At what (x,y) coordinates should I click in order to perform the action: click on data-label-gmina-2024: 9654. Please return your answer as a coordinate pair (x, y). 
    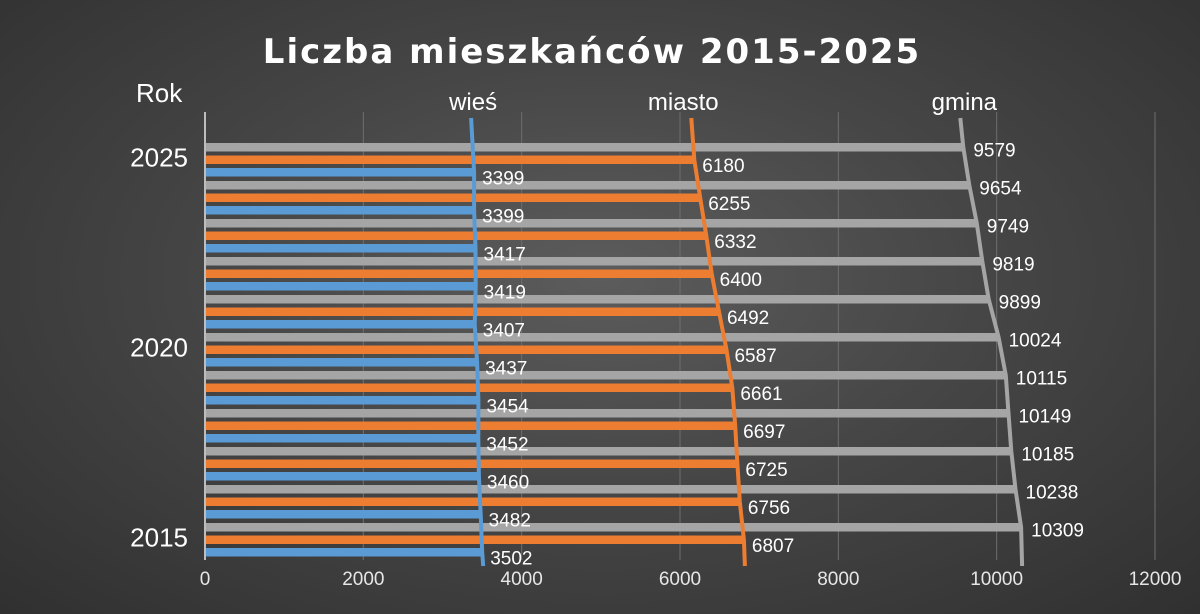
    Looking at the image, I should click on (1000, 188).